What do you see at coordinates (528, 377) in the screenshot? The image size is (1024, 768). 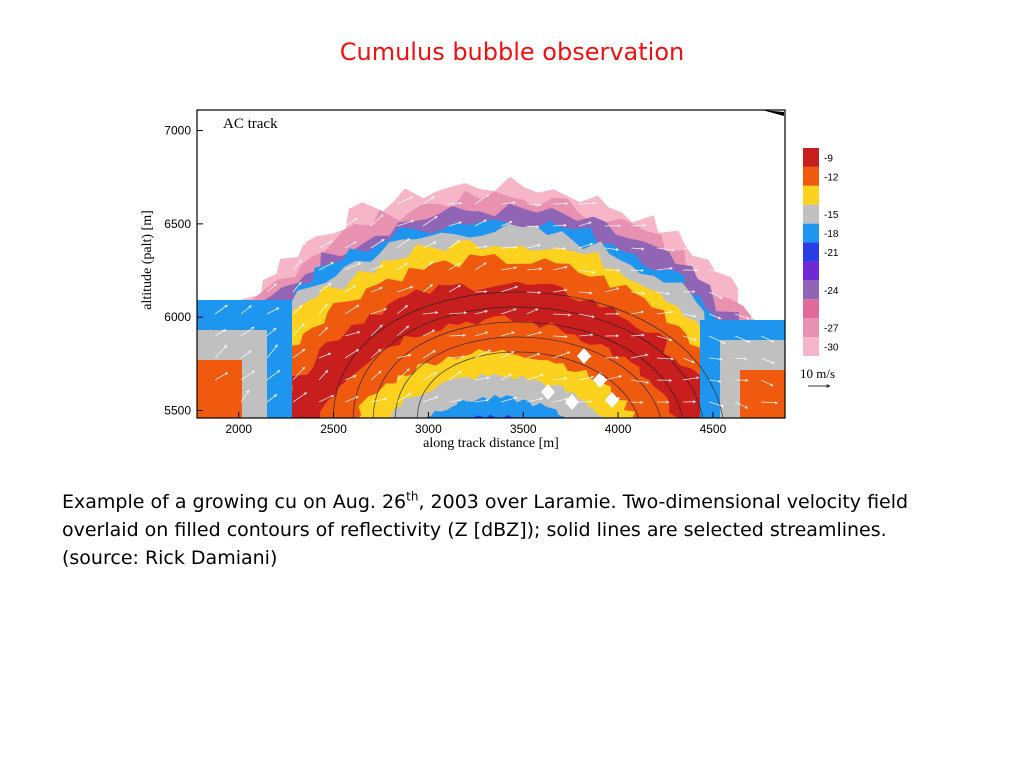 I see `streamline` at bounding box center [528, 377].